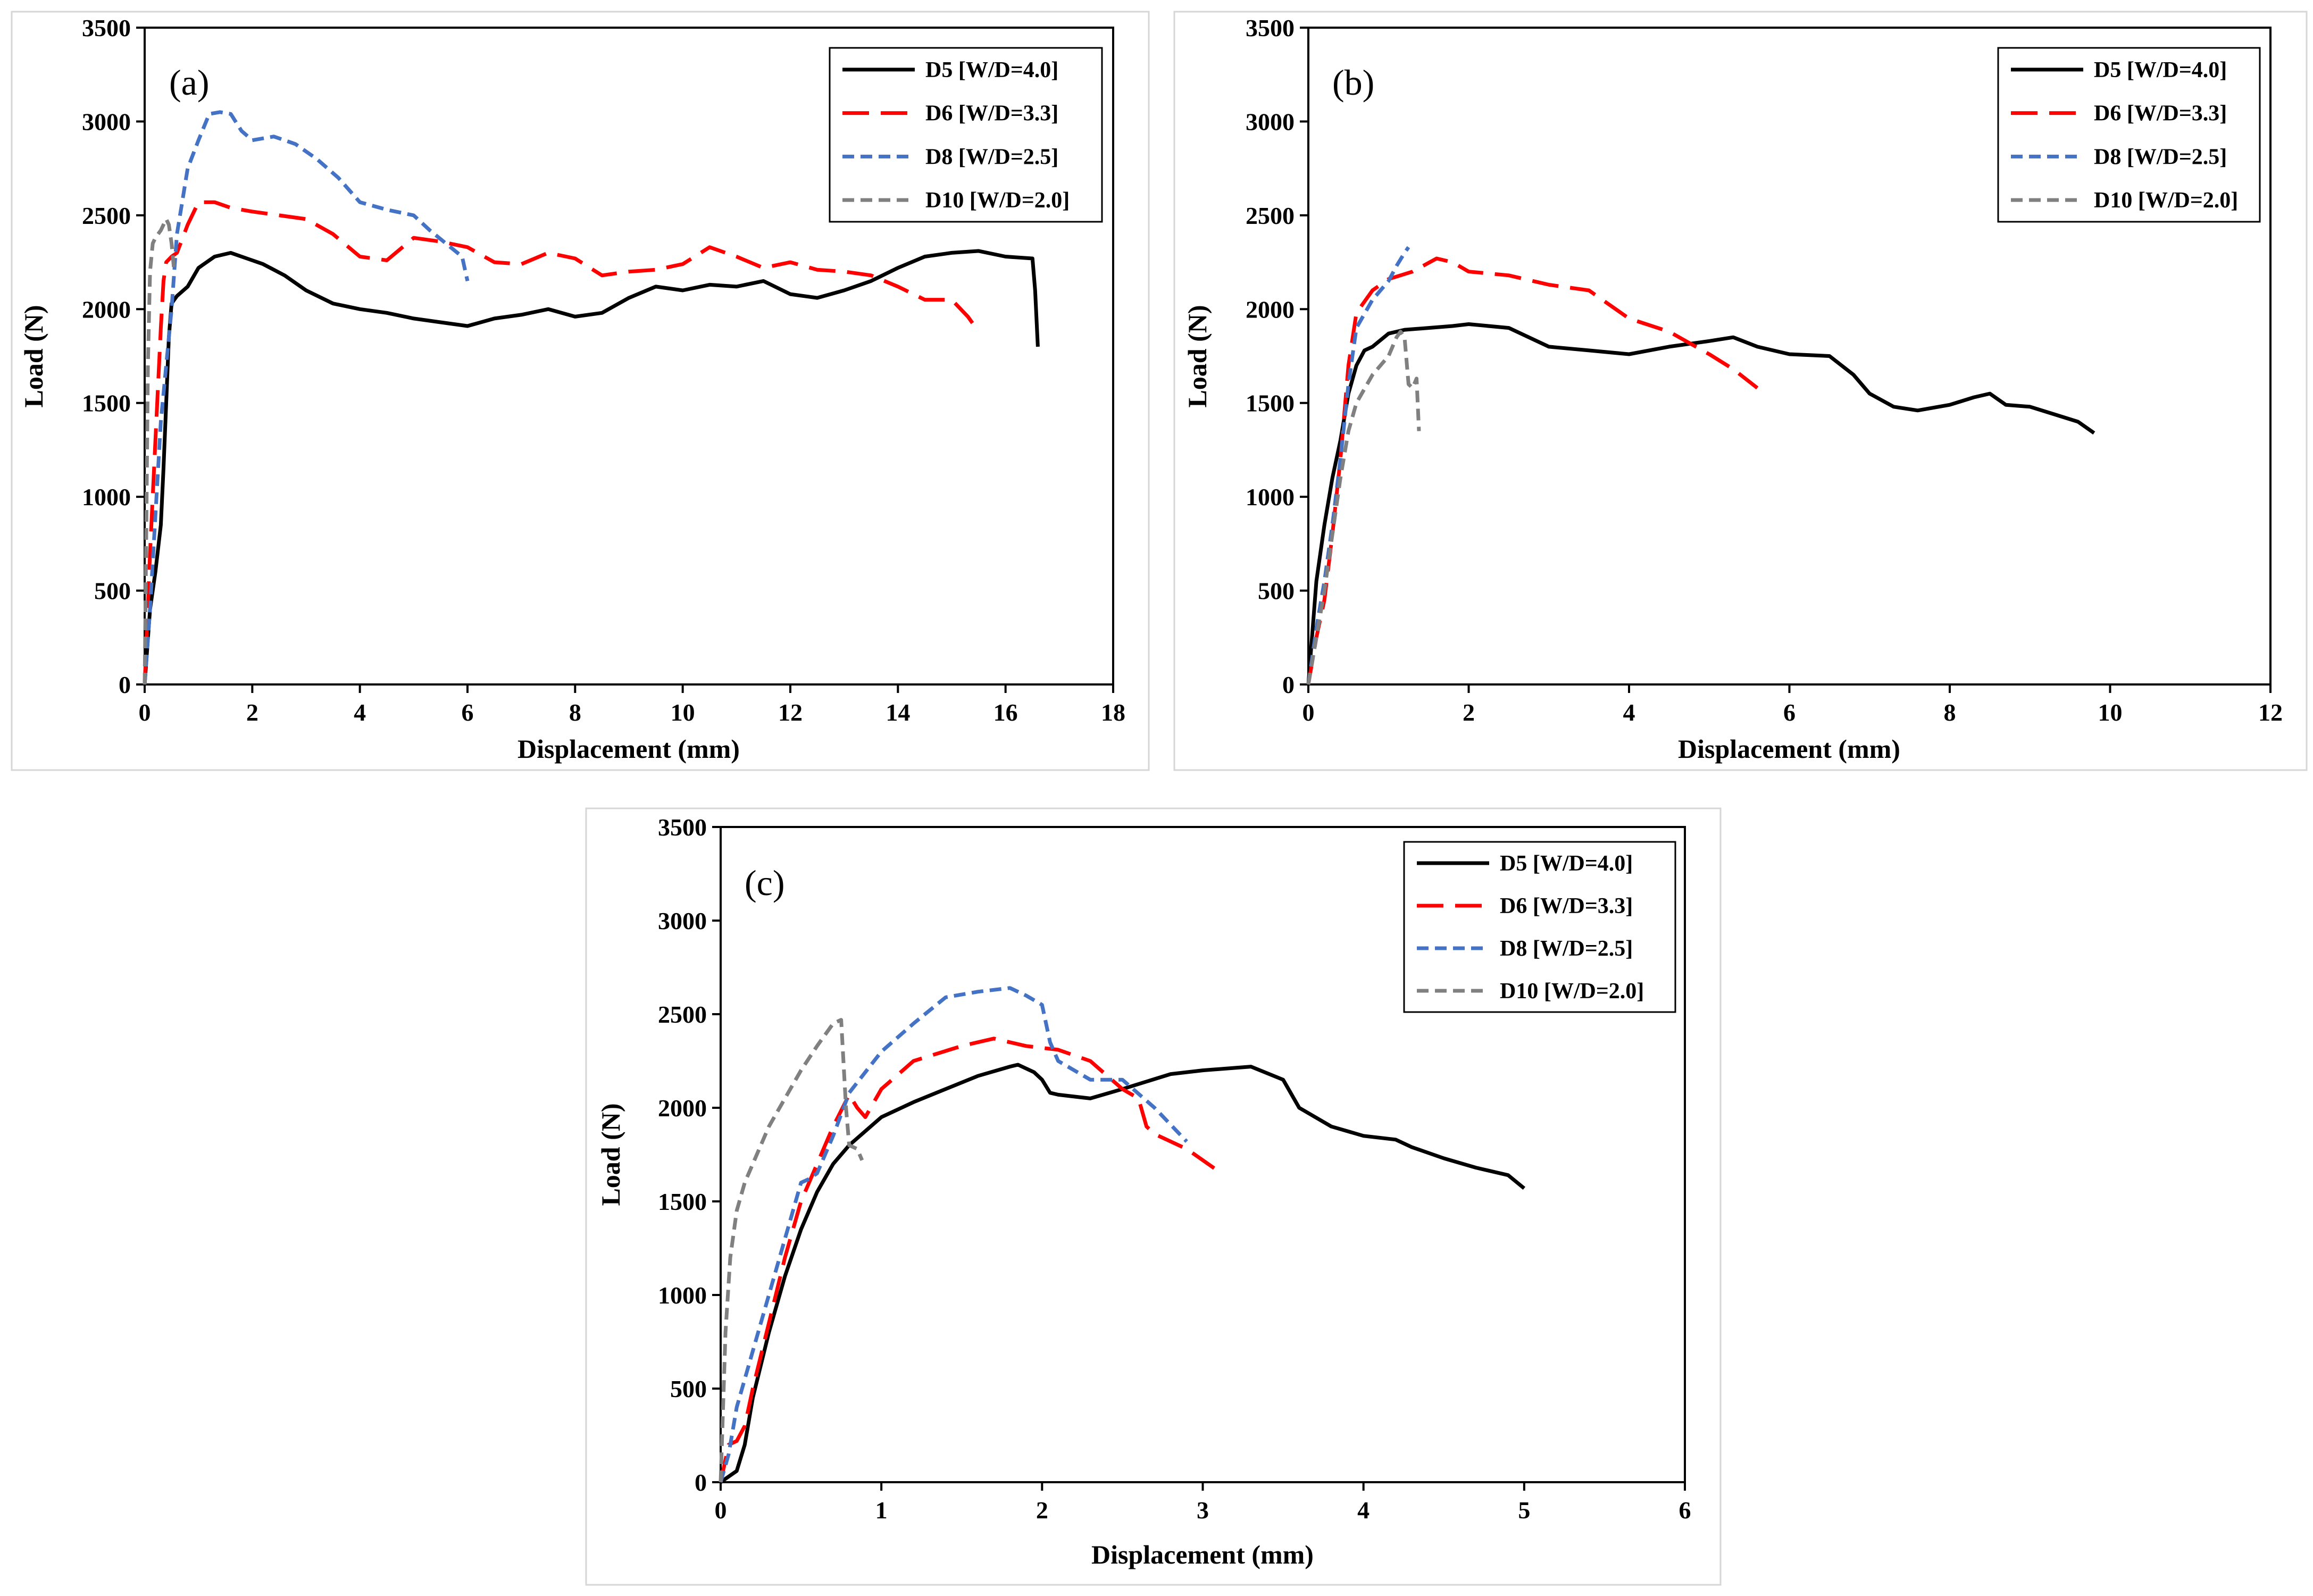 This screenshot has height=1596, width=2313. Describe the element at coordinates (1113, 712) in the screenshot. I see `x-tick-label: 18` at that location.